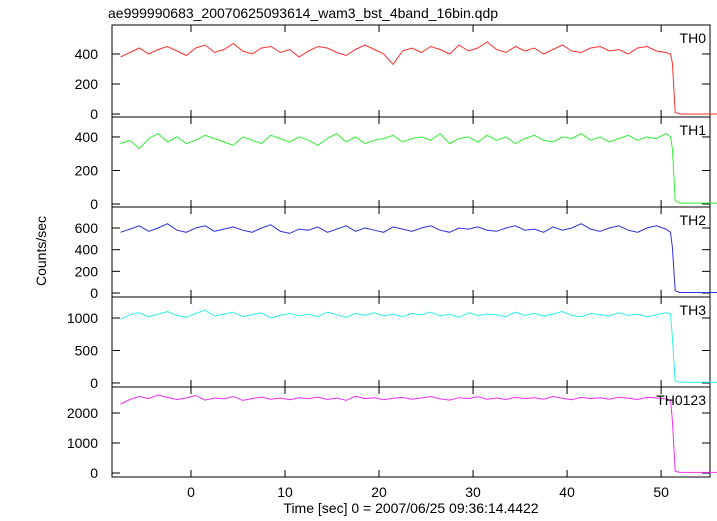  What do you see at coordinates (693, 310) in the screenshot?
I see `series-label: TH3` at bounding box center [693, 310].